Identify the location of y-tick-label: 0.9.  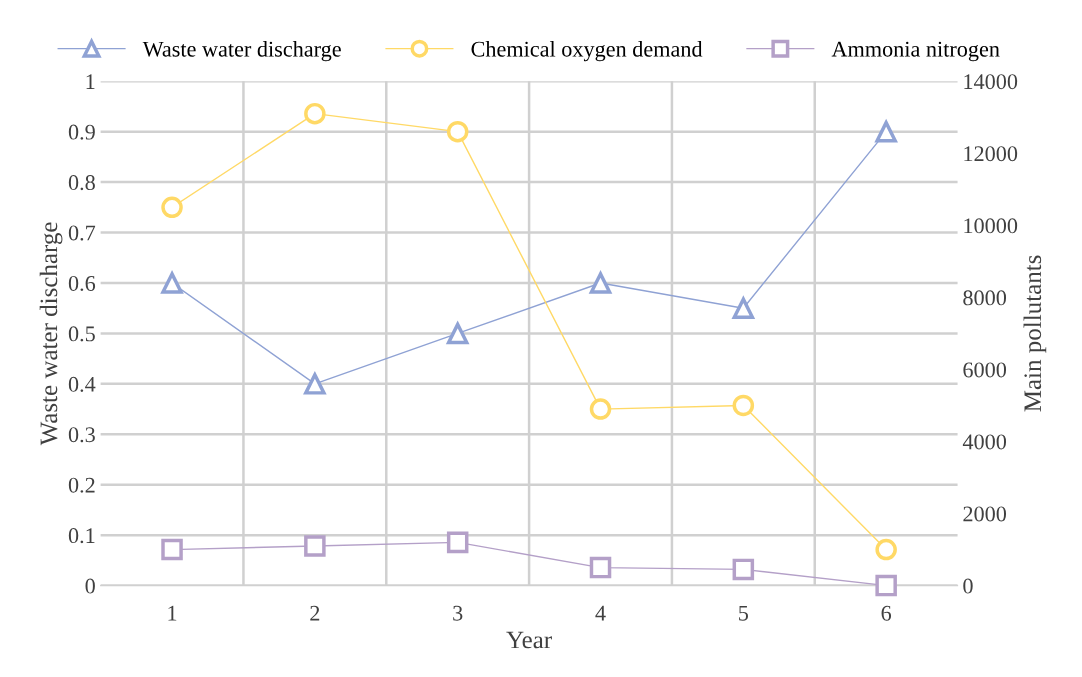
(81, 132).